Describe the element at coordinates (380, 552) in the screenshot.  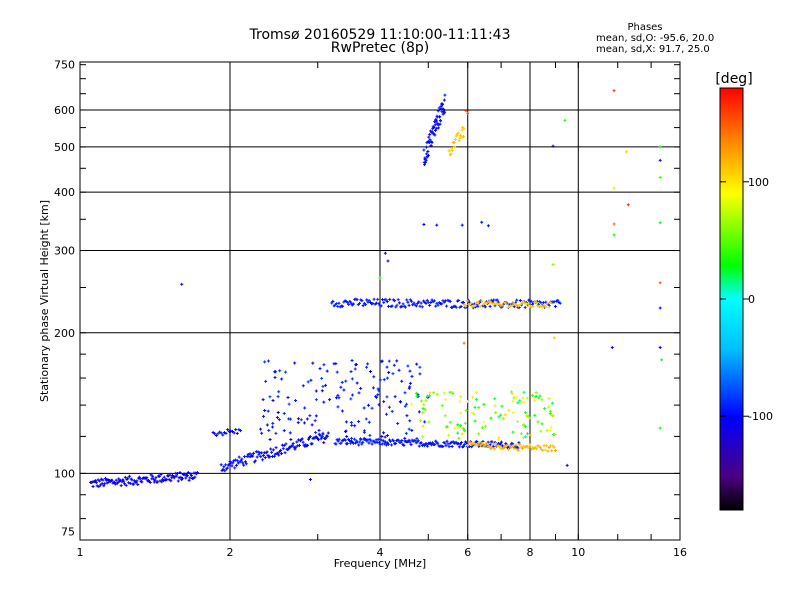
I see `x-tick-label: 4` at that location.